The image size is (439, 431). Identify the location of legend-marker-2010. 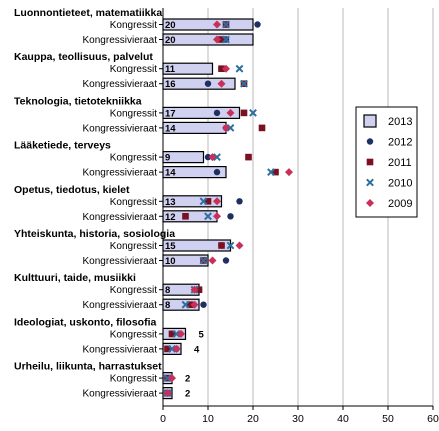
(370, 182).